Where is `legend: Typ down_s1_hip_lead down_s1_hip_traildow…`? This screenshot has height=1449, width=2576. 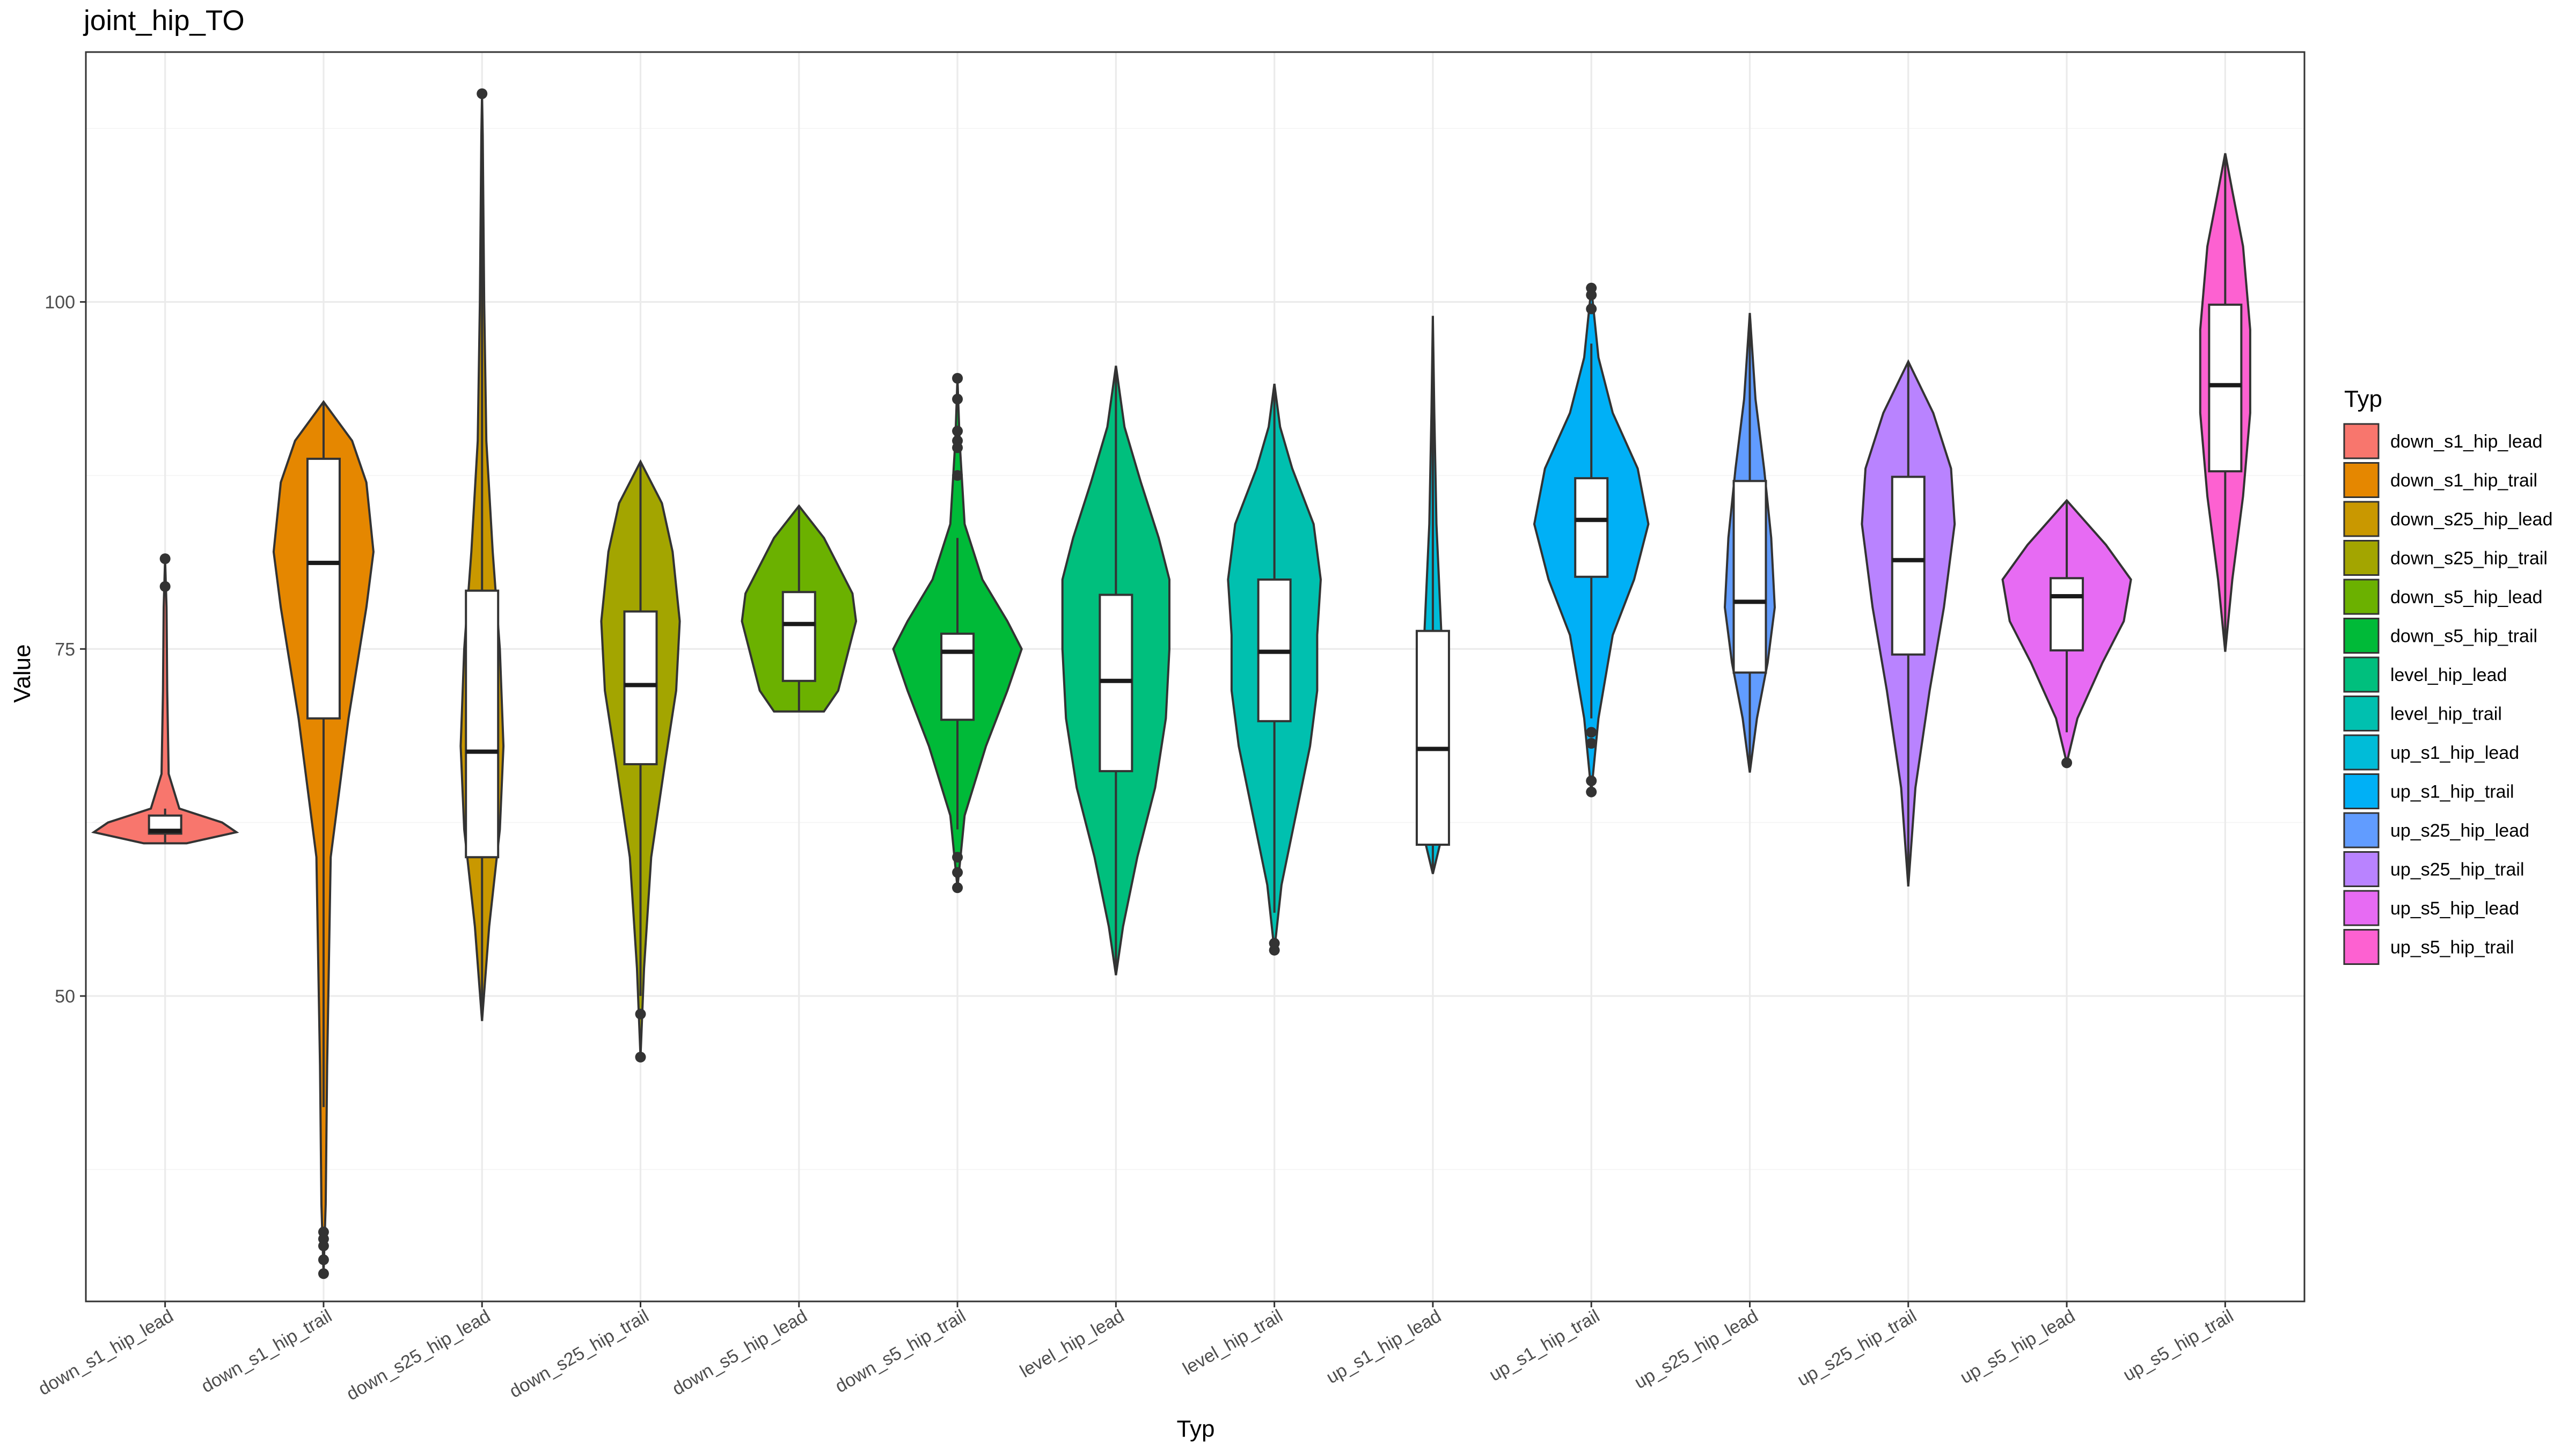 legend: Typ down_s1_hip_lead down_s1_hip_traildow… is located at coordinates (2447, 675).